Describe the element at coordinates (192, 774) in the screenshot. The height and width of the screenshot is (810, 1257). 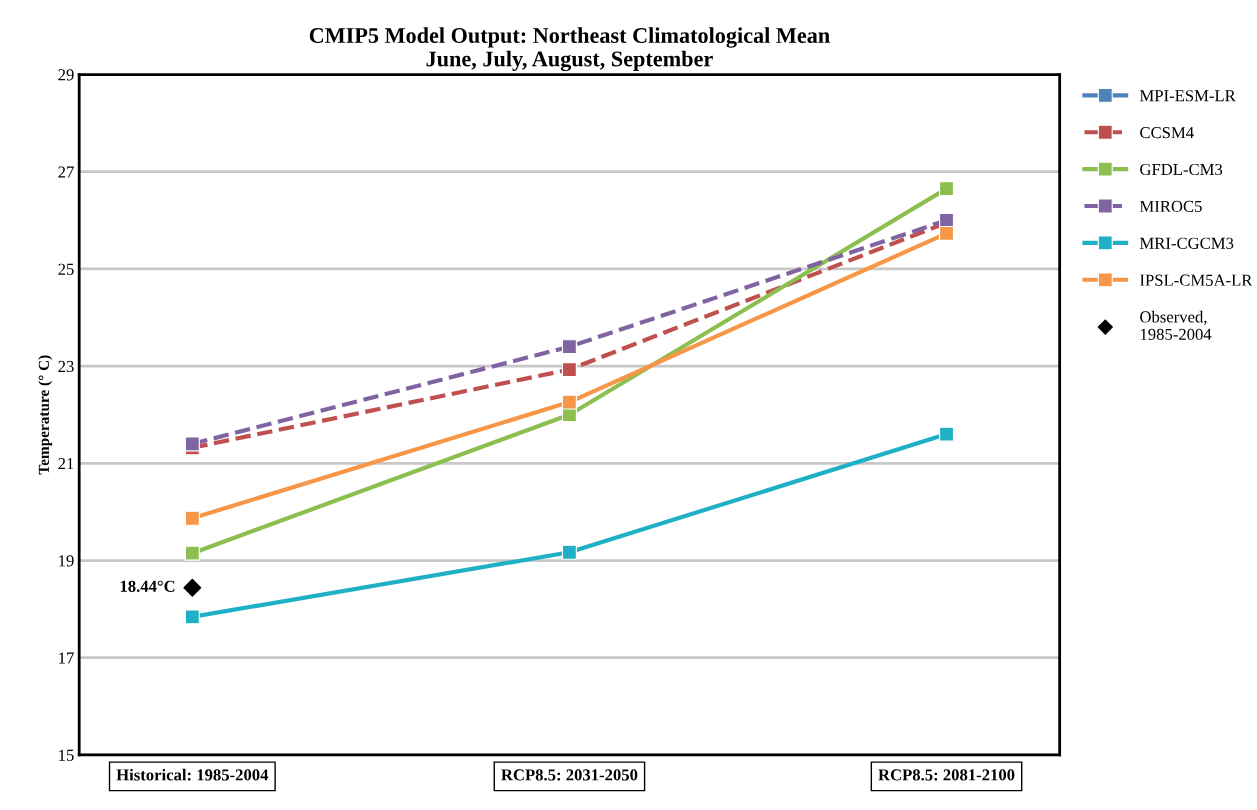
I see `x-tick-label: Historical: 1985-2004` at that location.